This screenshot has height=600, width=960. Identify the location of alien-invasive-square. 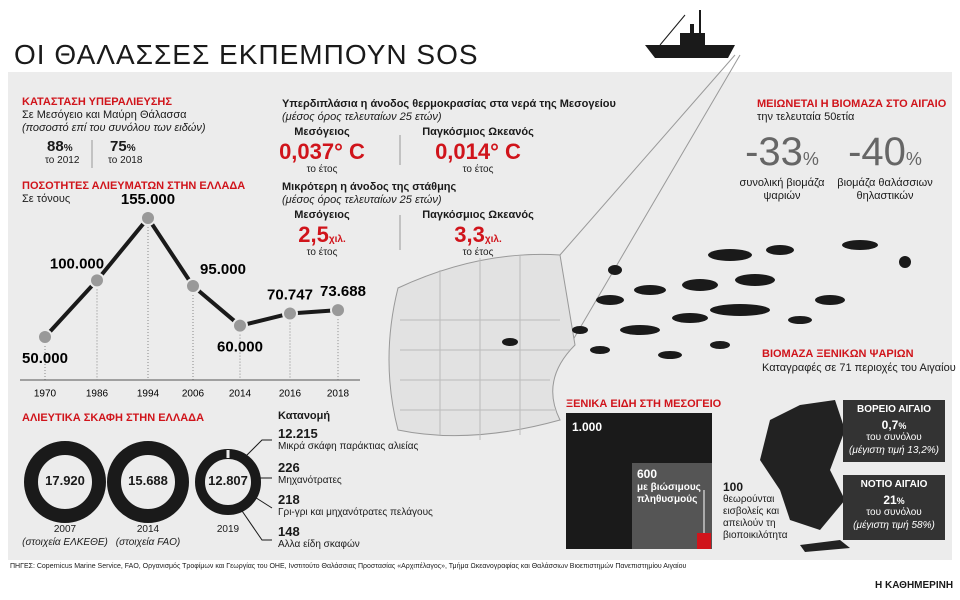
(704, 541).